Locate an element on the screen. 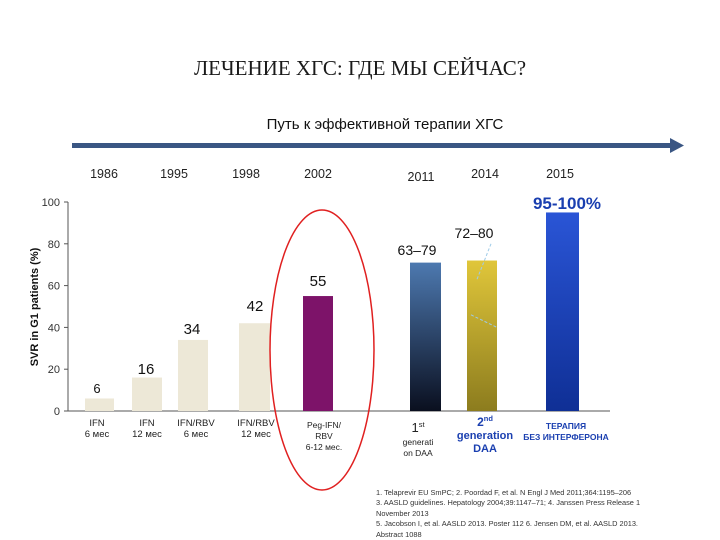  category-label: ТЕРАПИЯ is located at coordinates (566, 426).